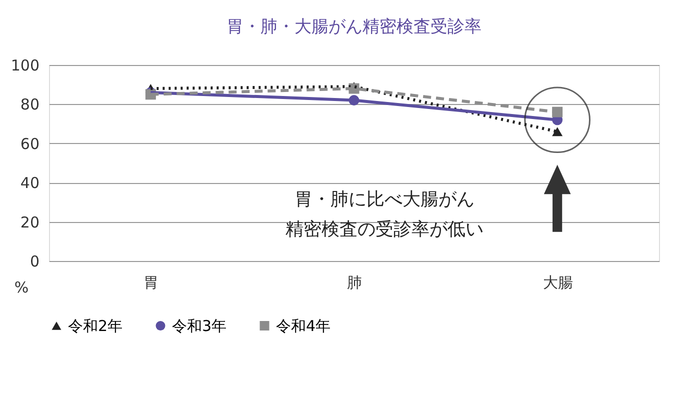  Describe the element at coordinates (303, 325) in the screenshot. I see `legend-label: 令和4年` at that location.